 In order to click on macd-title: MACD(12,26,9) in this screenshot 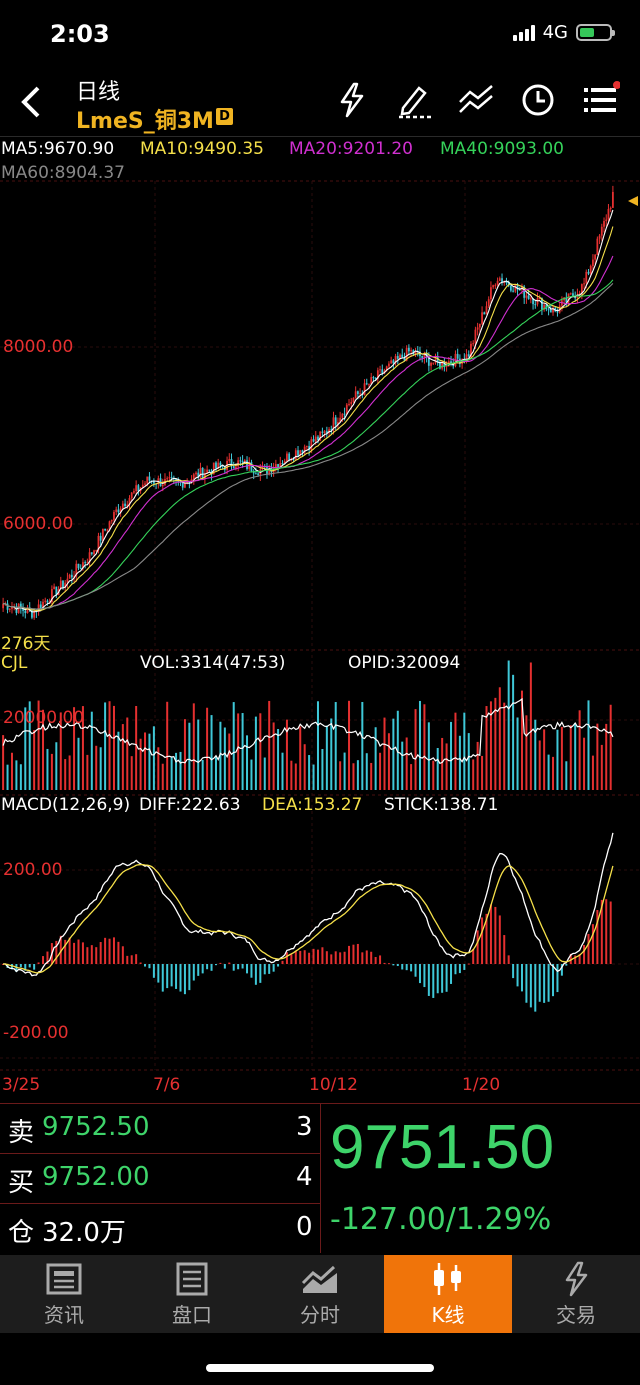, I will do `click(66, 805)`.